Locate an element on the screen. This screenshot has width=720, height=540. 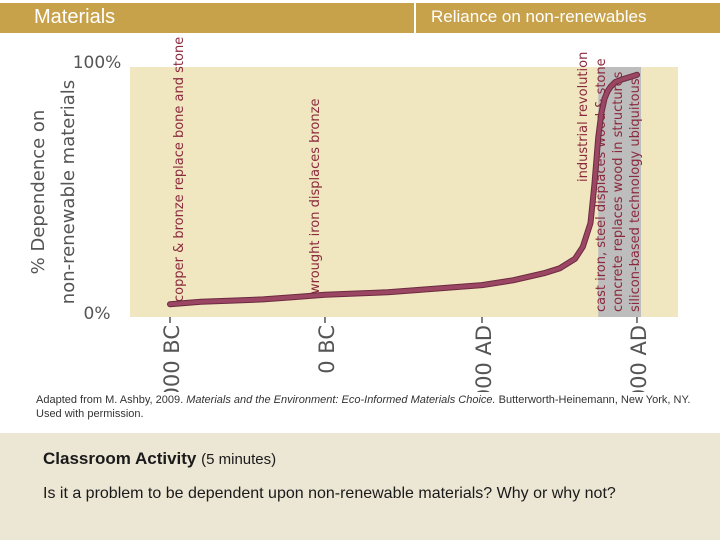
y-ticks: 100% 0% is located at coordinates (97, 188).